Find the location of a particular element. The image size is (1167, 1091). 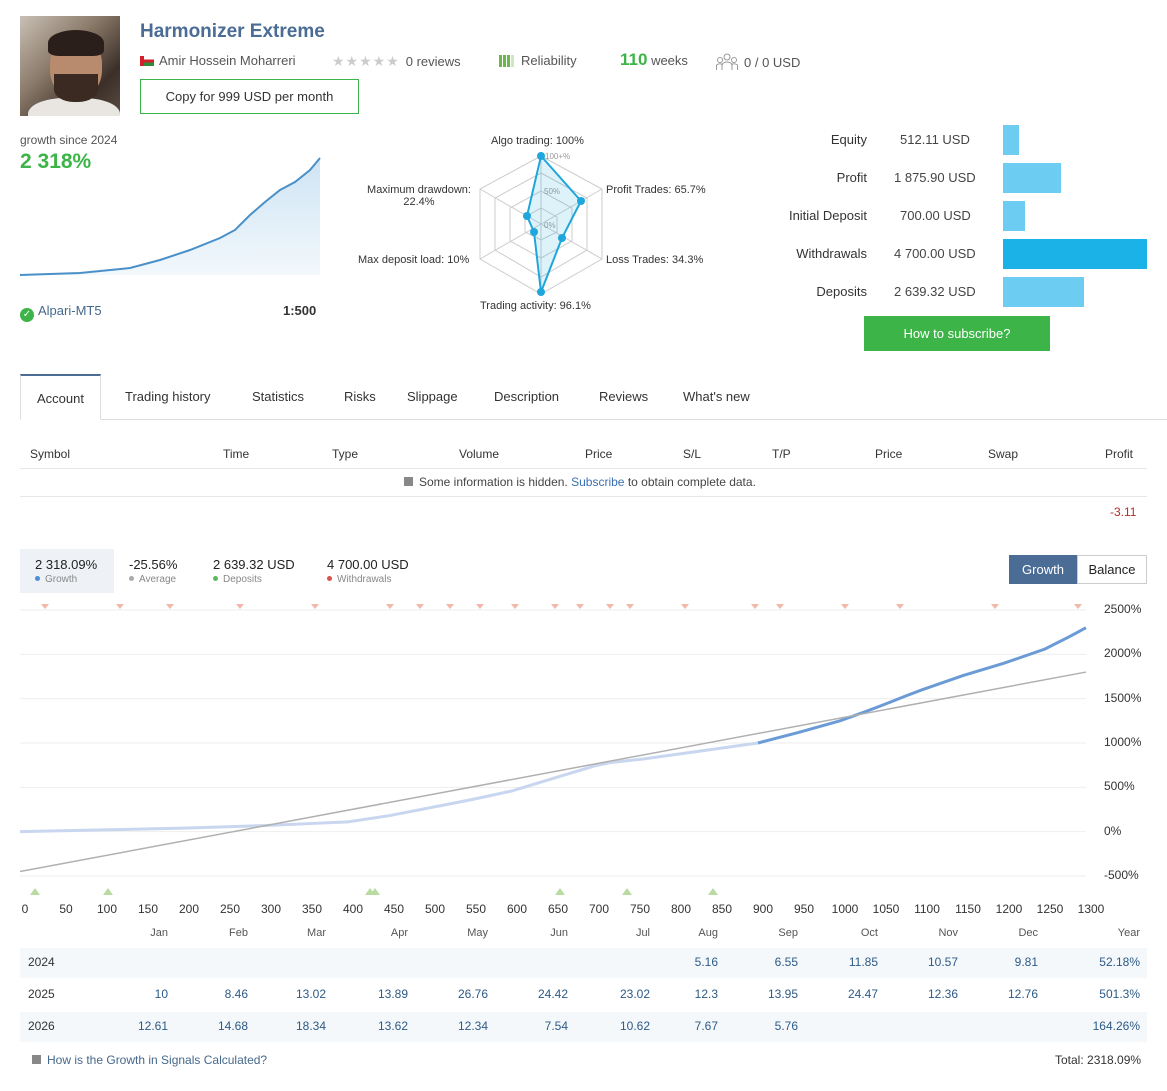

monthly-value: 10.62 is located at coordinates (634, 1026).